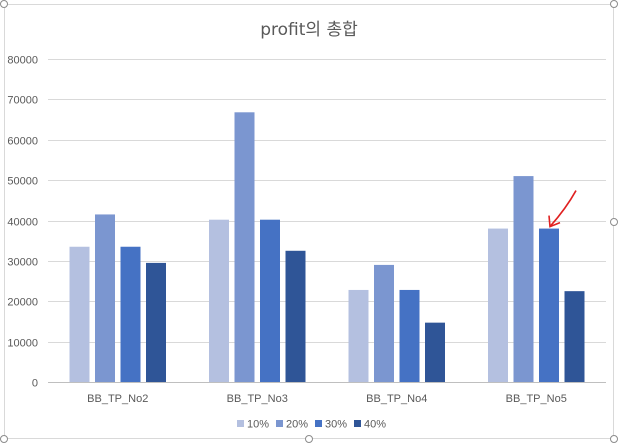 The width and height of the screenshot is (618, 443). Describe the element at coordinates (309, 30) in the screenshot. I see `chart-title: profit의 총합` at that location.